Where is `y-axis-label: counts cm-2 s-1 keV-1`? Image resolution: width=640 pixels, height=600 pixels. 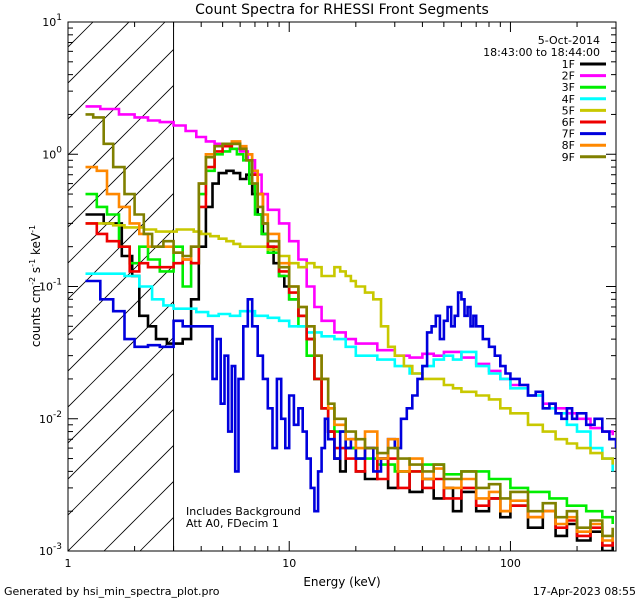
y-axis-label: counts cm-2 s-1 keV-1 is located at coordinates (35, 286).